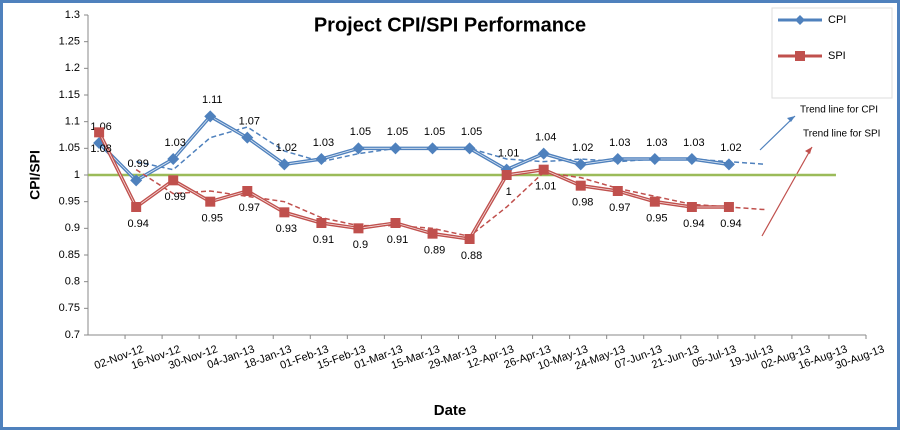  Describe the element at coordinates (450, 410) in the screenshot. I see `x-axis-label: Date` at that location.